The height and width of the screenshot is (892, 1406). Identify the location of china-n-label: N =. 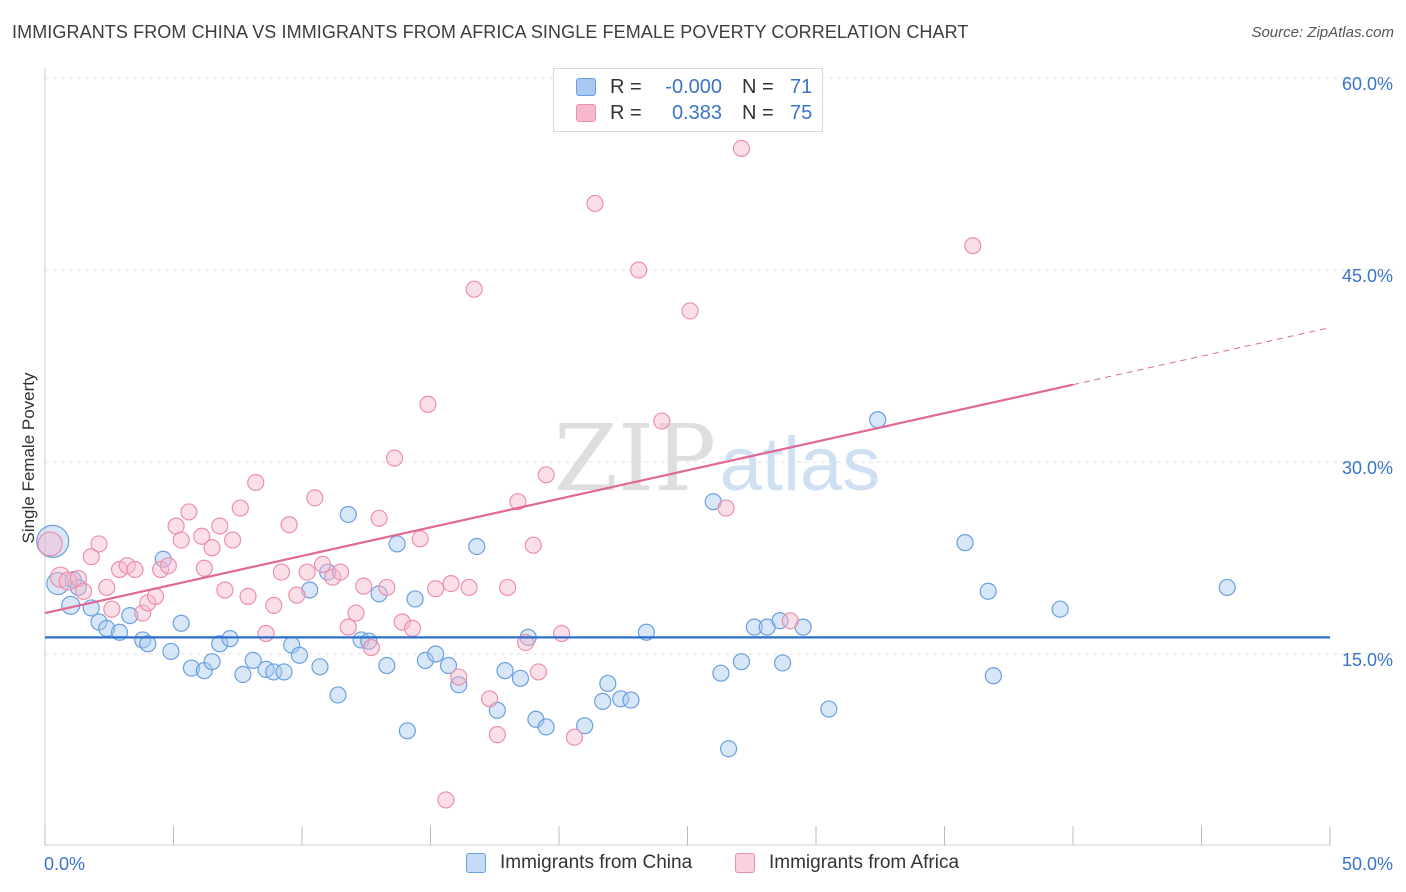
(758, 86).